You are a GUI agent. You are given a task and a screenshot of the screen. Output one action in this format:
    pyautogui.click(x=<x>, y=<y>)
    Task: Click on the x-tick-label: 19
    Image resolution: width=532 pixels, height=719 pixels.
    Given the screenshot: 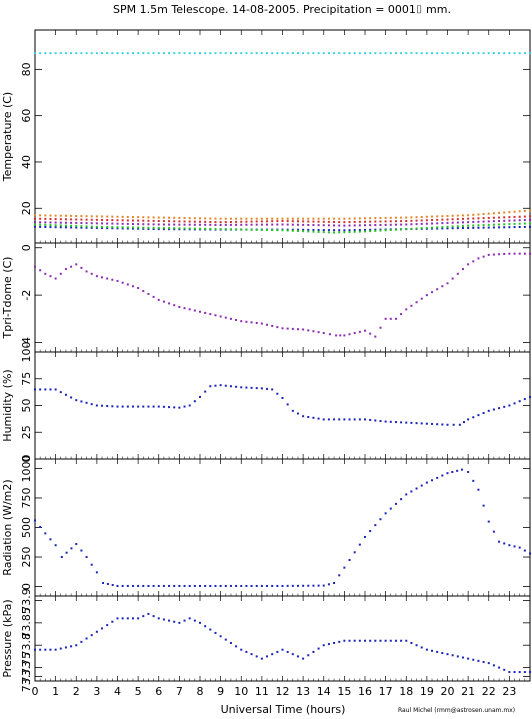 What is the action you would take?
    pyautogui.click(x=427, y=691)
    